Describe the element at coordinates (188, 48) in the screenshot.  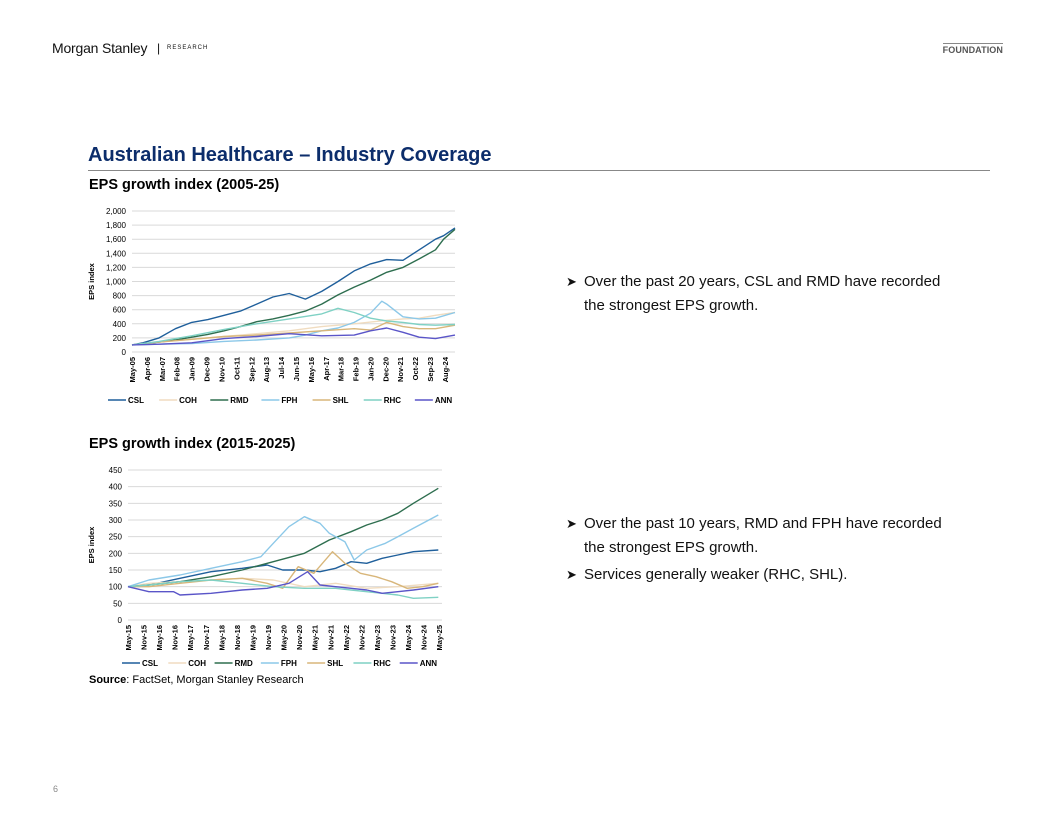
I see `research-label: RESEARCH` at that location.